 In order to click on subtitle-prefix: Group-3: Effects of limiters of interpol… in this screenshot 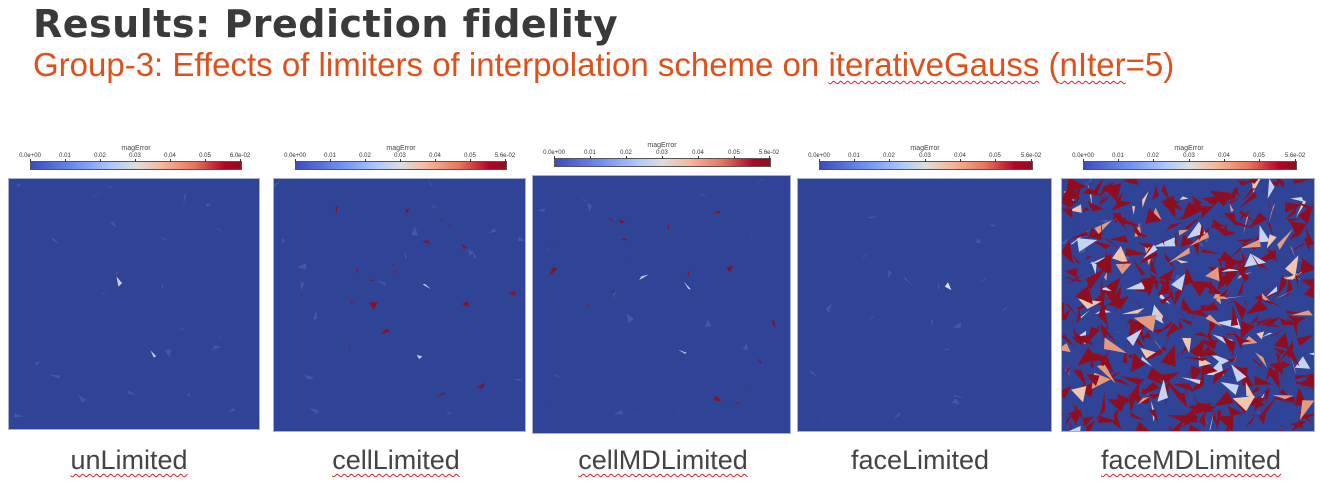, I will do `click(431, 64)`.